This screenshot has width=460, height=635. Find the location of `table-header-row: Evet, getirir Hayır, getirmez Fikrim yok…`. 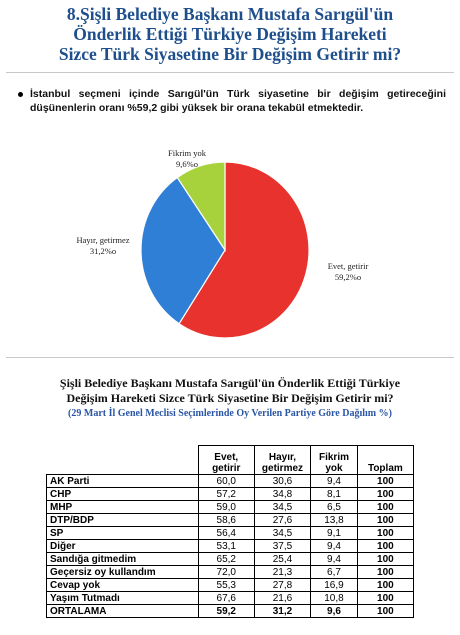

table-header-row: Evet, getirir Hayır, getirmez Fikrim yok… is located at coordinates (230, 460).